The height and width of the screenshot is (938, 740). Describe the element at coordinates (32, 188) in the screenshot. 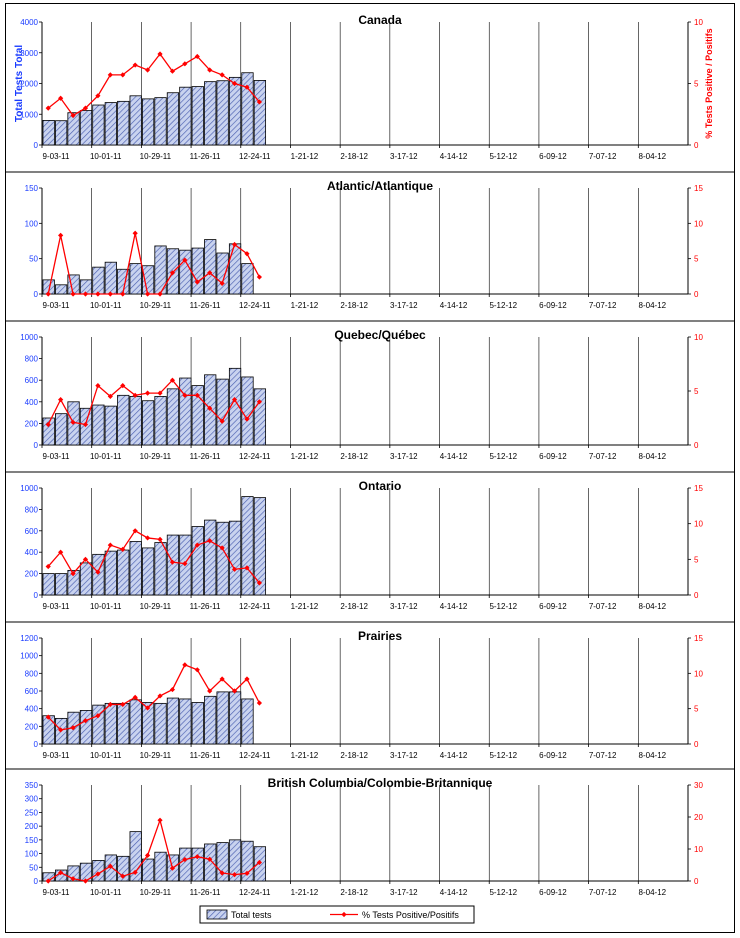

I see `y-tick-label: 150` at that location.